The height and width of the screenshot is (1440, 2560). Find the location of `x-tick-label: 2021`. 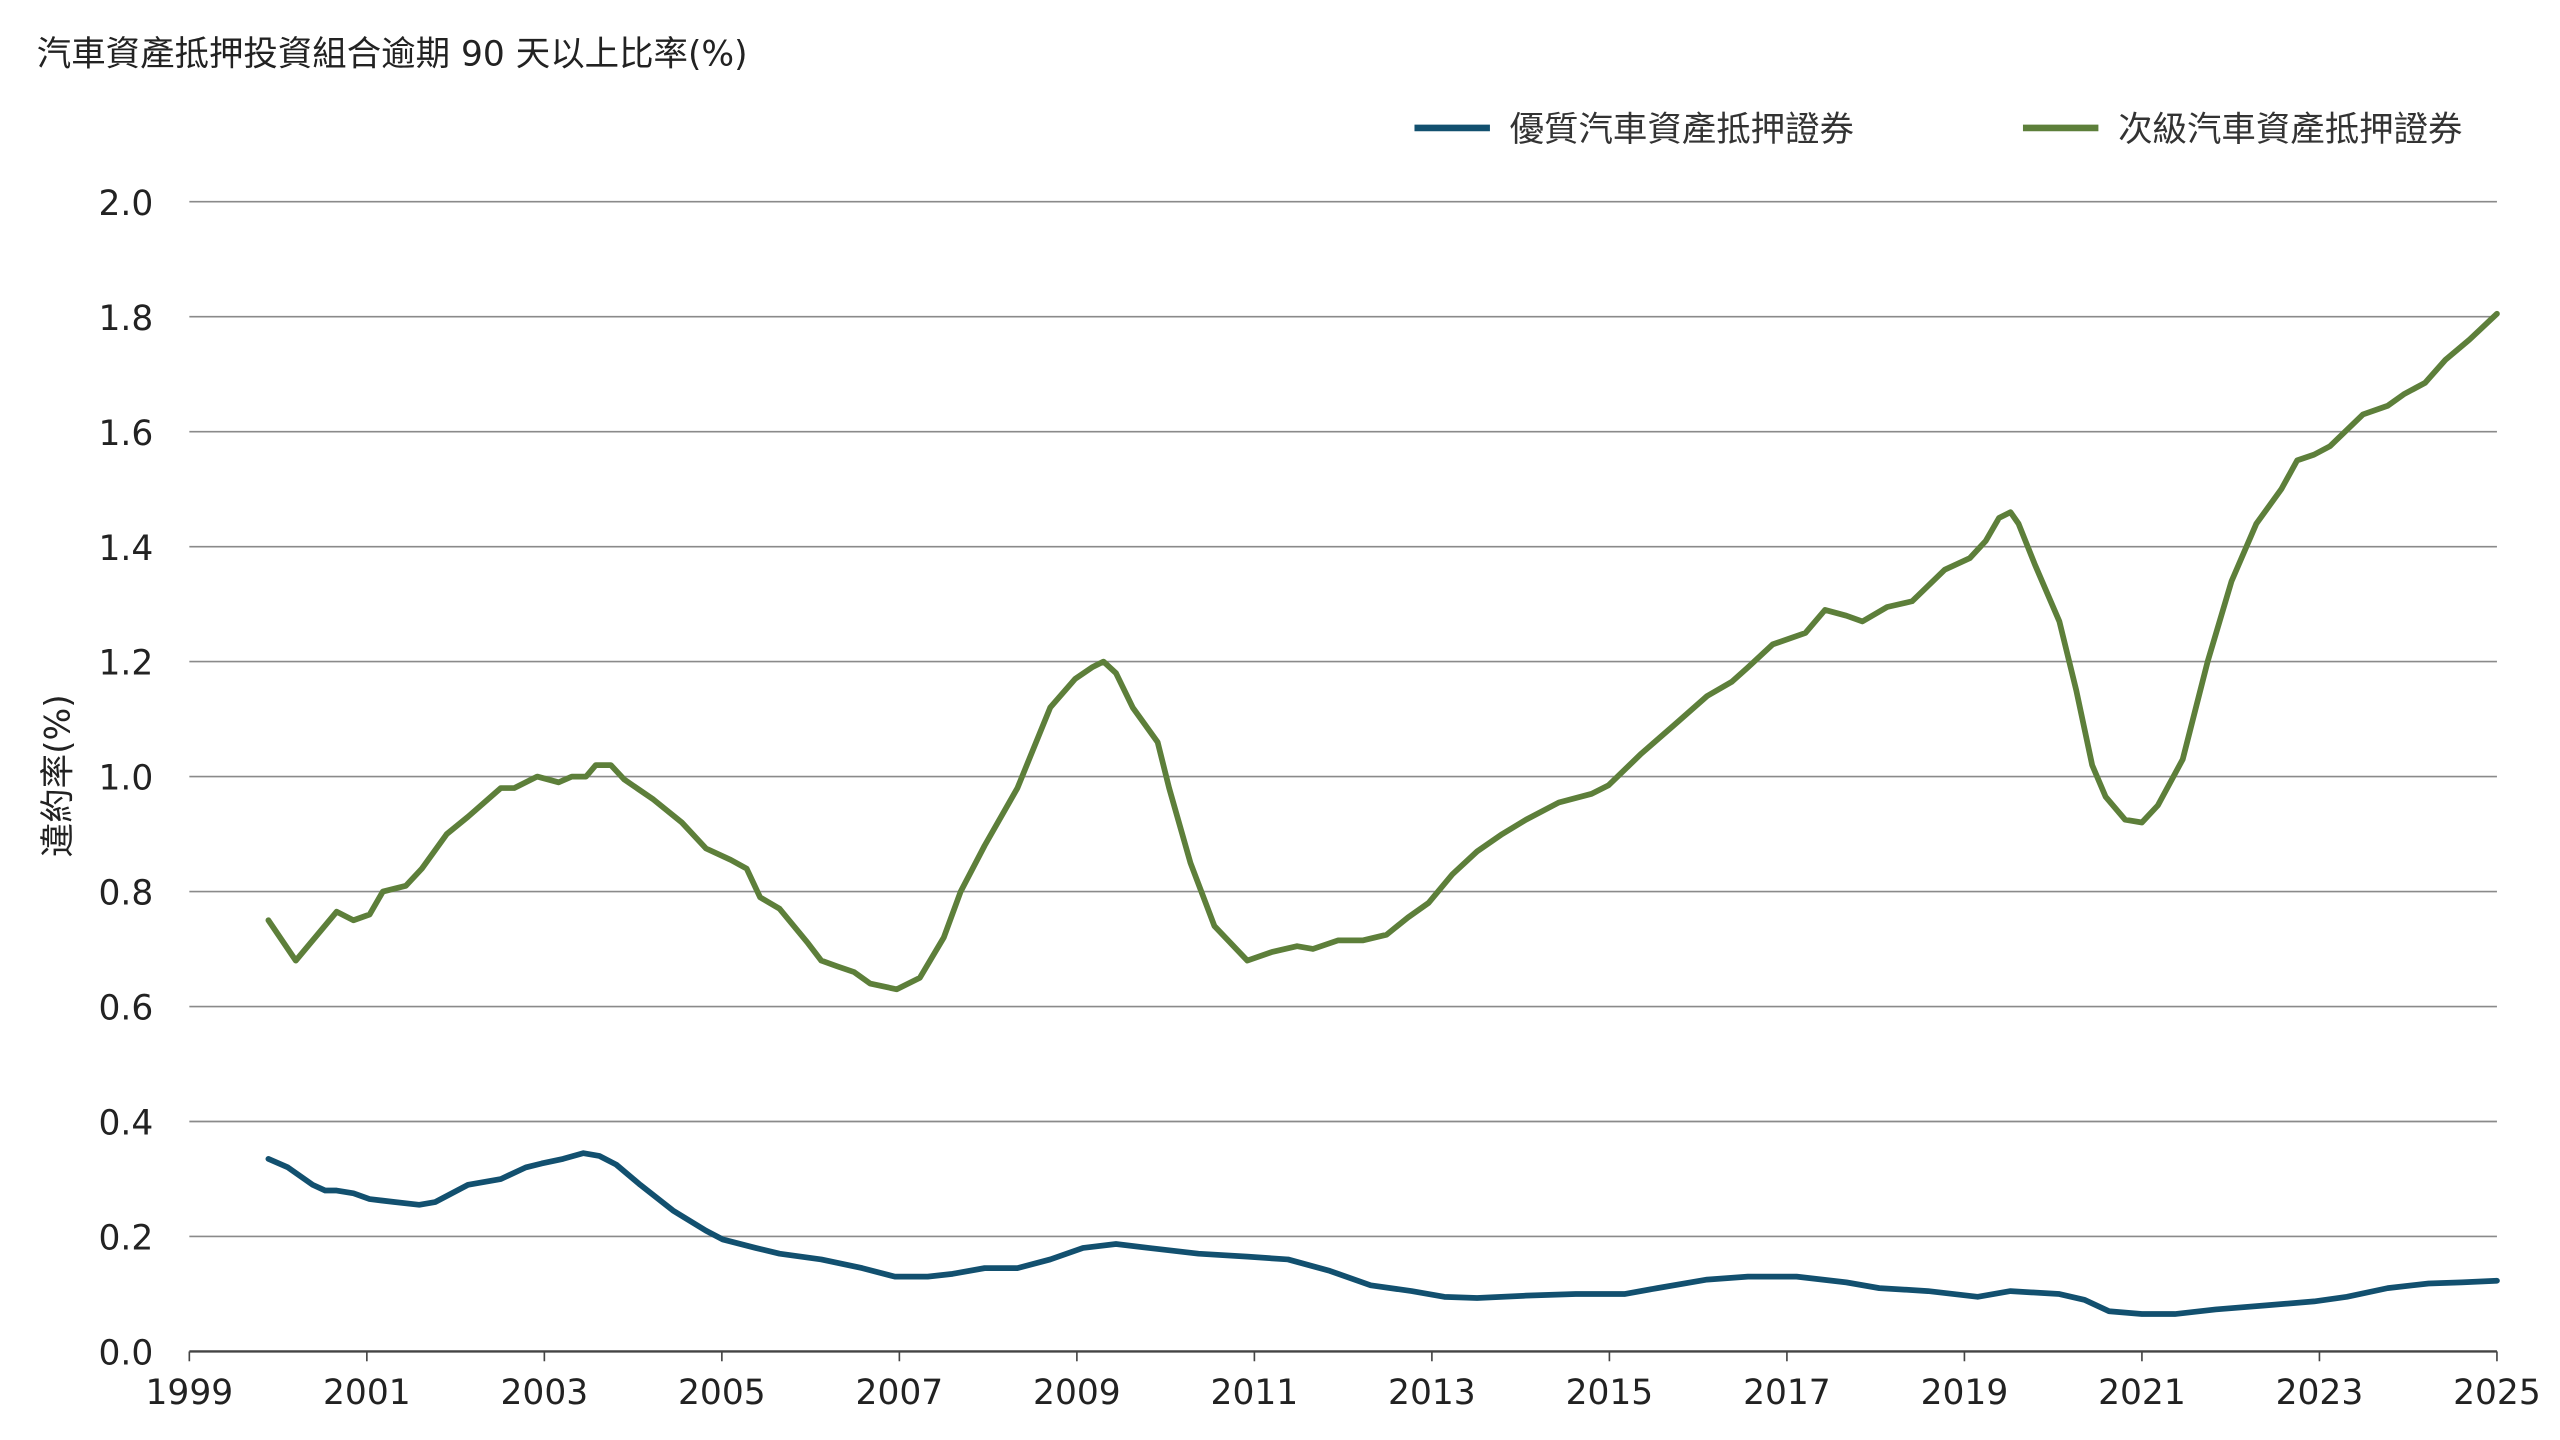

x-tick-label: 2021 is located at coordinates (2142, 1393).